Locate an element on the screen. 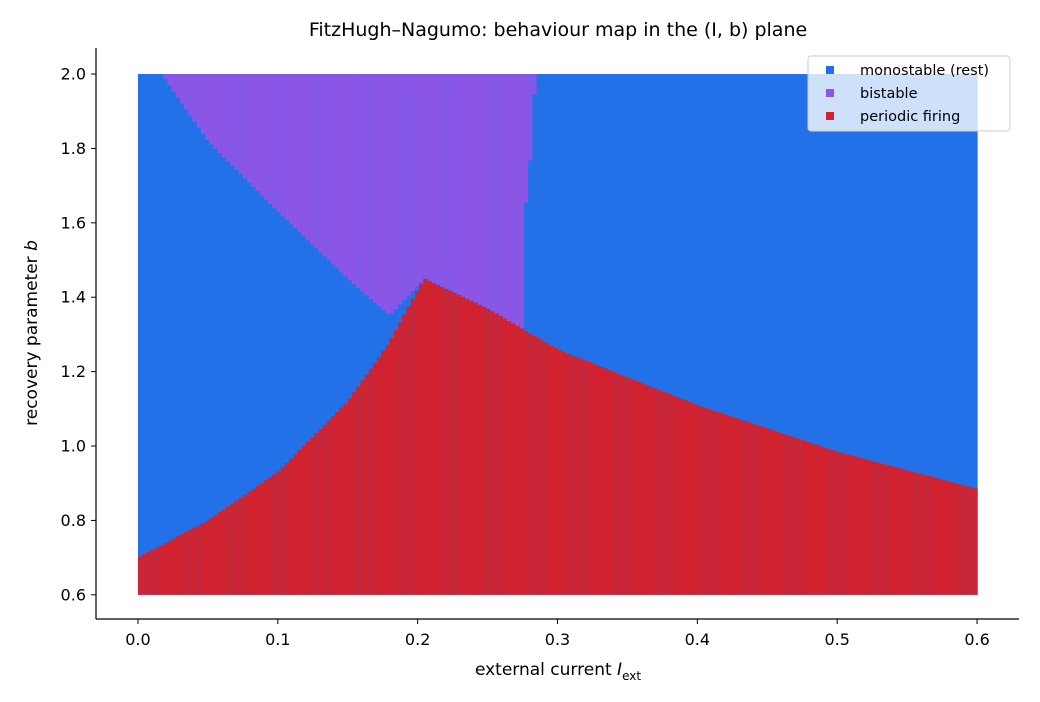  y-tick-label: 1.8 is located at coordinates (73, 148).